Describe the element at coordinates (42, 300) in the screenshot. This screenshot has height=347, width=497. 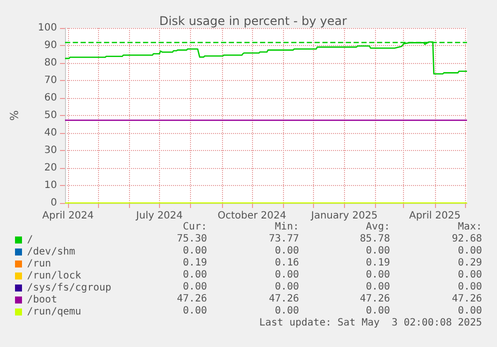
I see `legend-label: /boot` at that location.